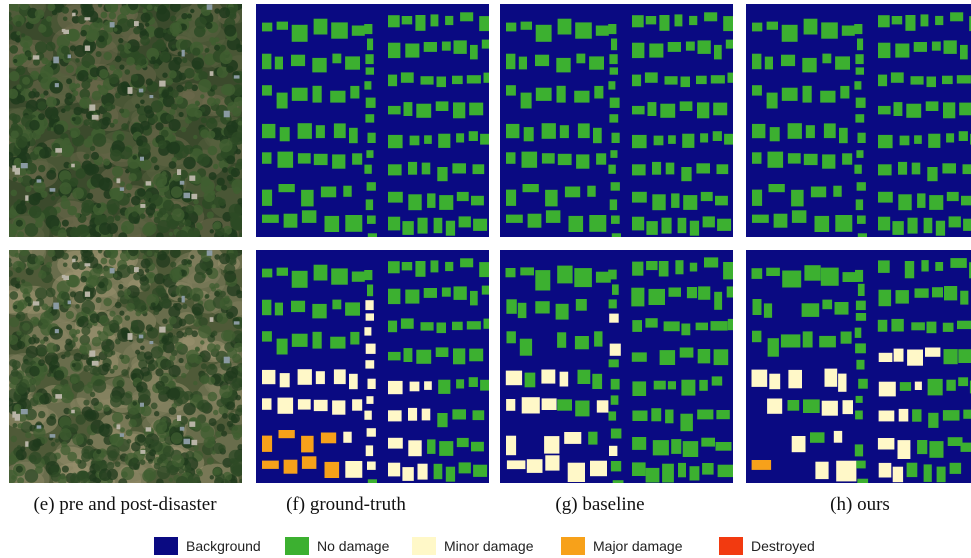 The image size is (971, 558). I want to click on segmentation-ours-pre, so click(858, 120).